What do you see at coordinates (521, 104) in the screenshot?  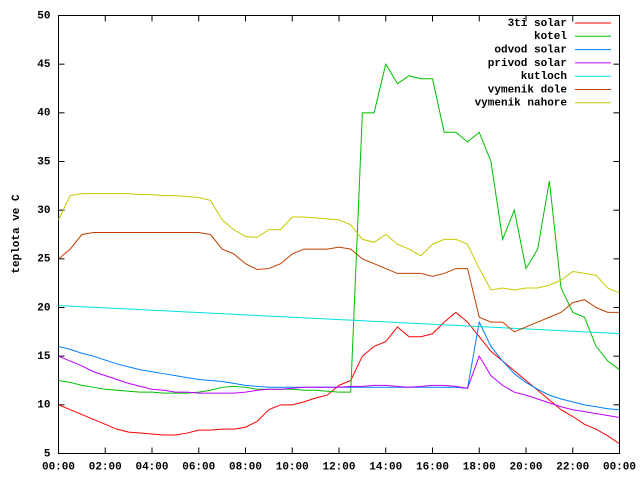 I see `legend-label: vymenik nahore` at bounding box center [521, 104].